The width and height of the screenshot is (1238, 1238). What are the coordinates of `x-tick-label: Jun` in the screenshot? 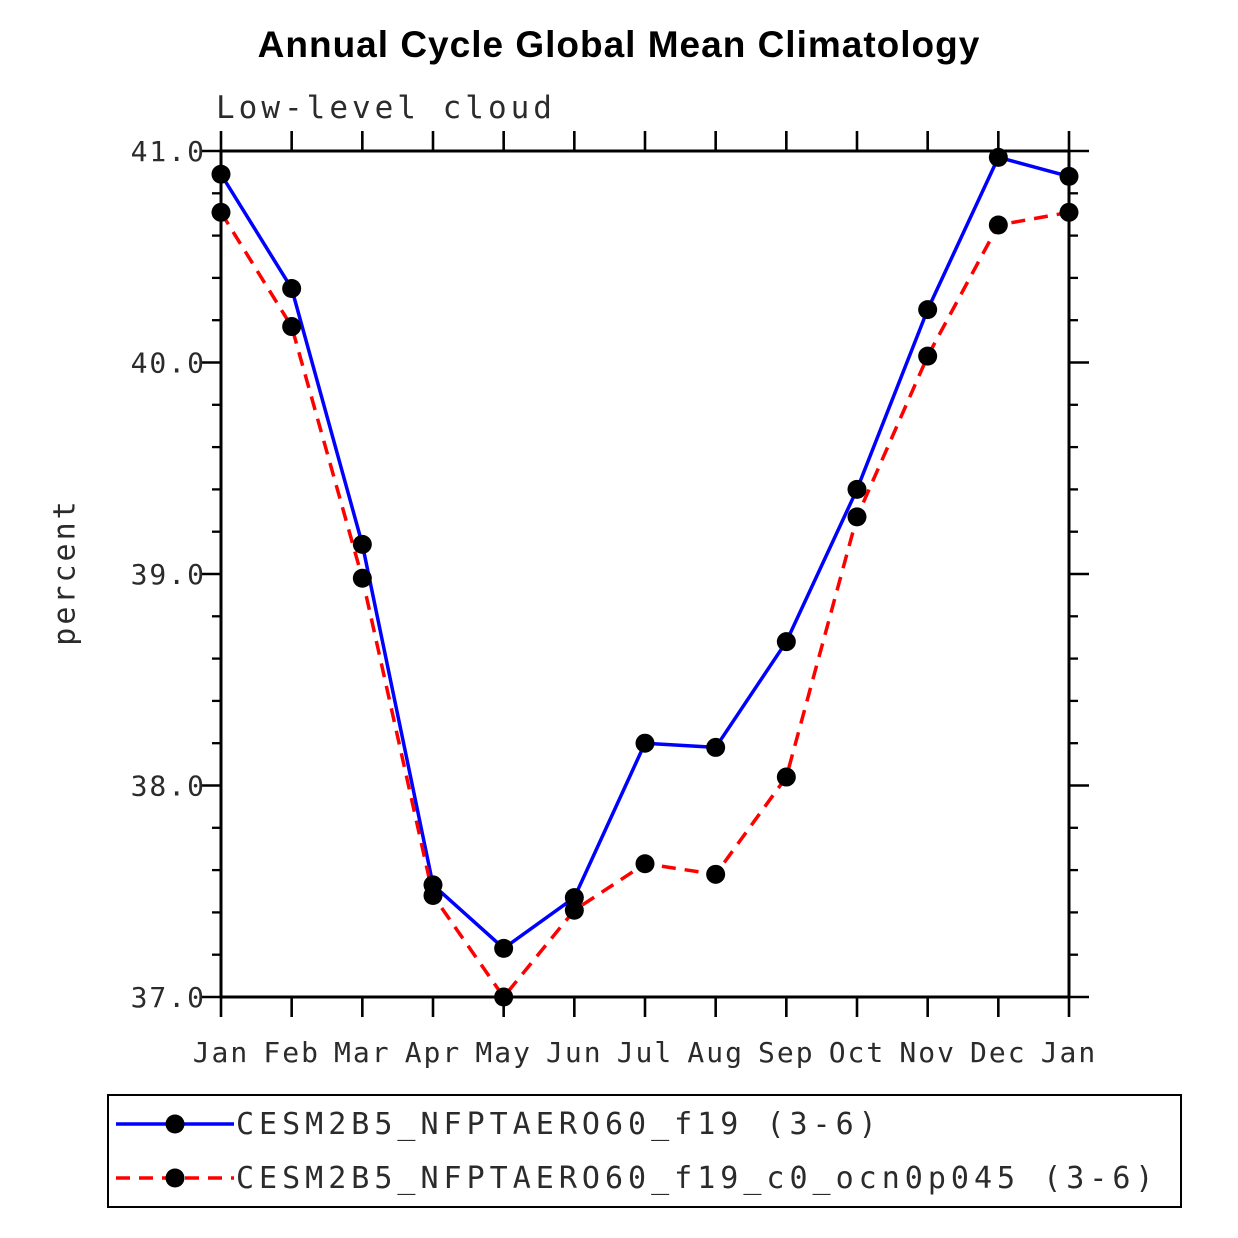 It's located at (574, 1052).